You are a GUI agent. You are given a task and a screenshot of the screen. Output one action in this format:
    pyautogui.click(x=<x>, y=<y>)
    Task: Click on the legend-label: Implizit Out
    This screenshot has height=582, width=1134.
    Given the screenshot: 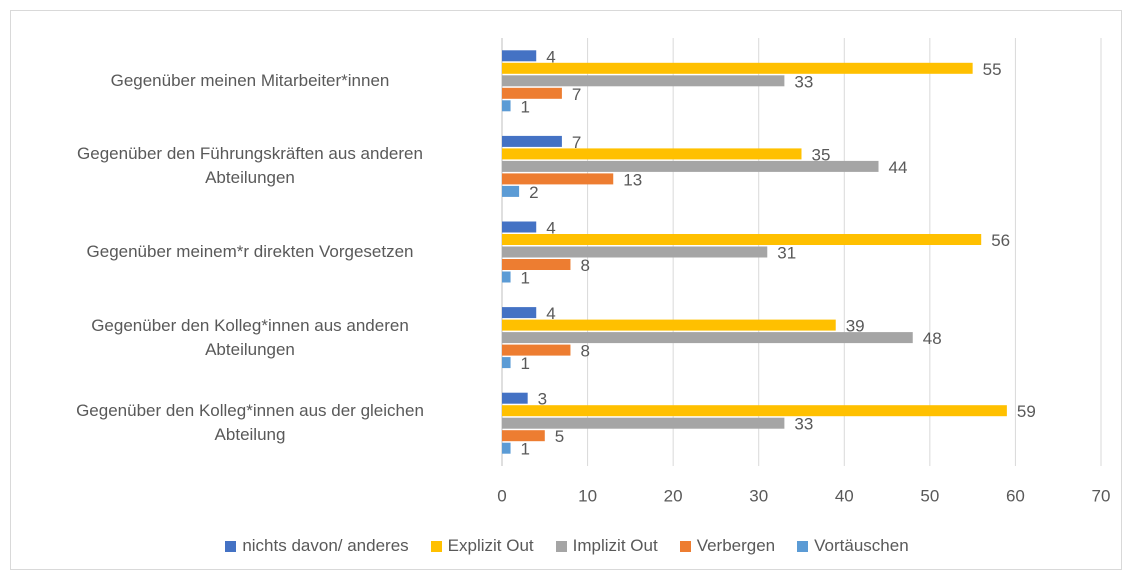 What is the action you would take?
    pyautogui.click(x=615, y=545)
    